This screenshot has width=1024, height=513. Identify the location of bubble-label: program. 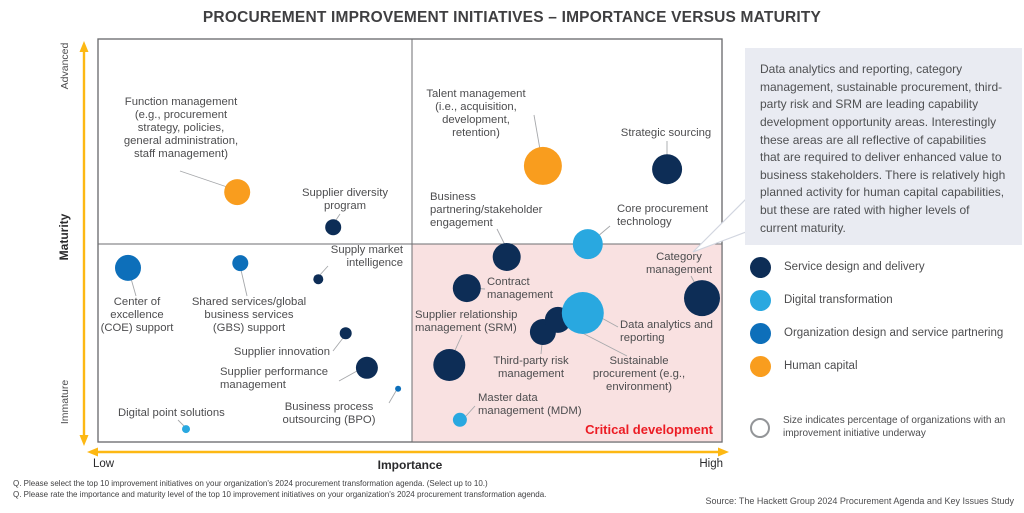
(345, 206).